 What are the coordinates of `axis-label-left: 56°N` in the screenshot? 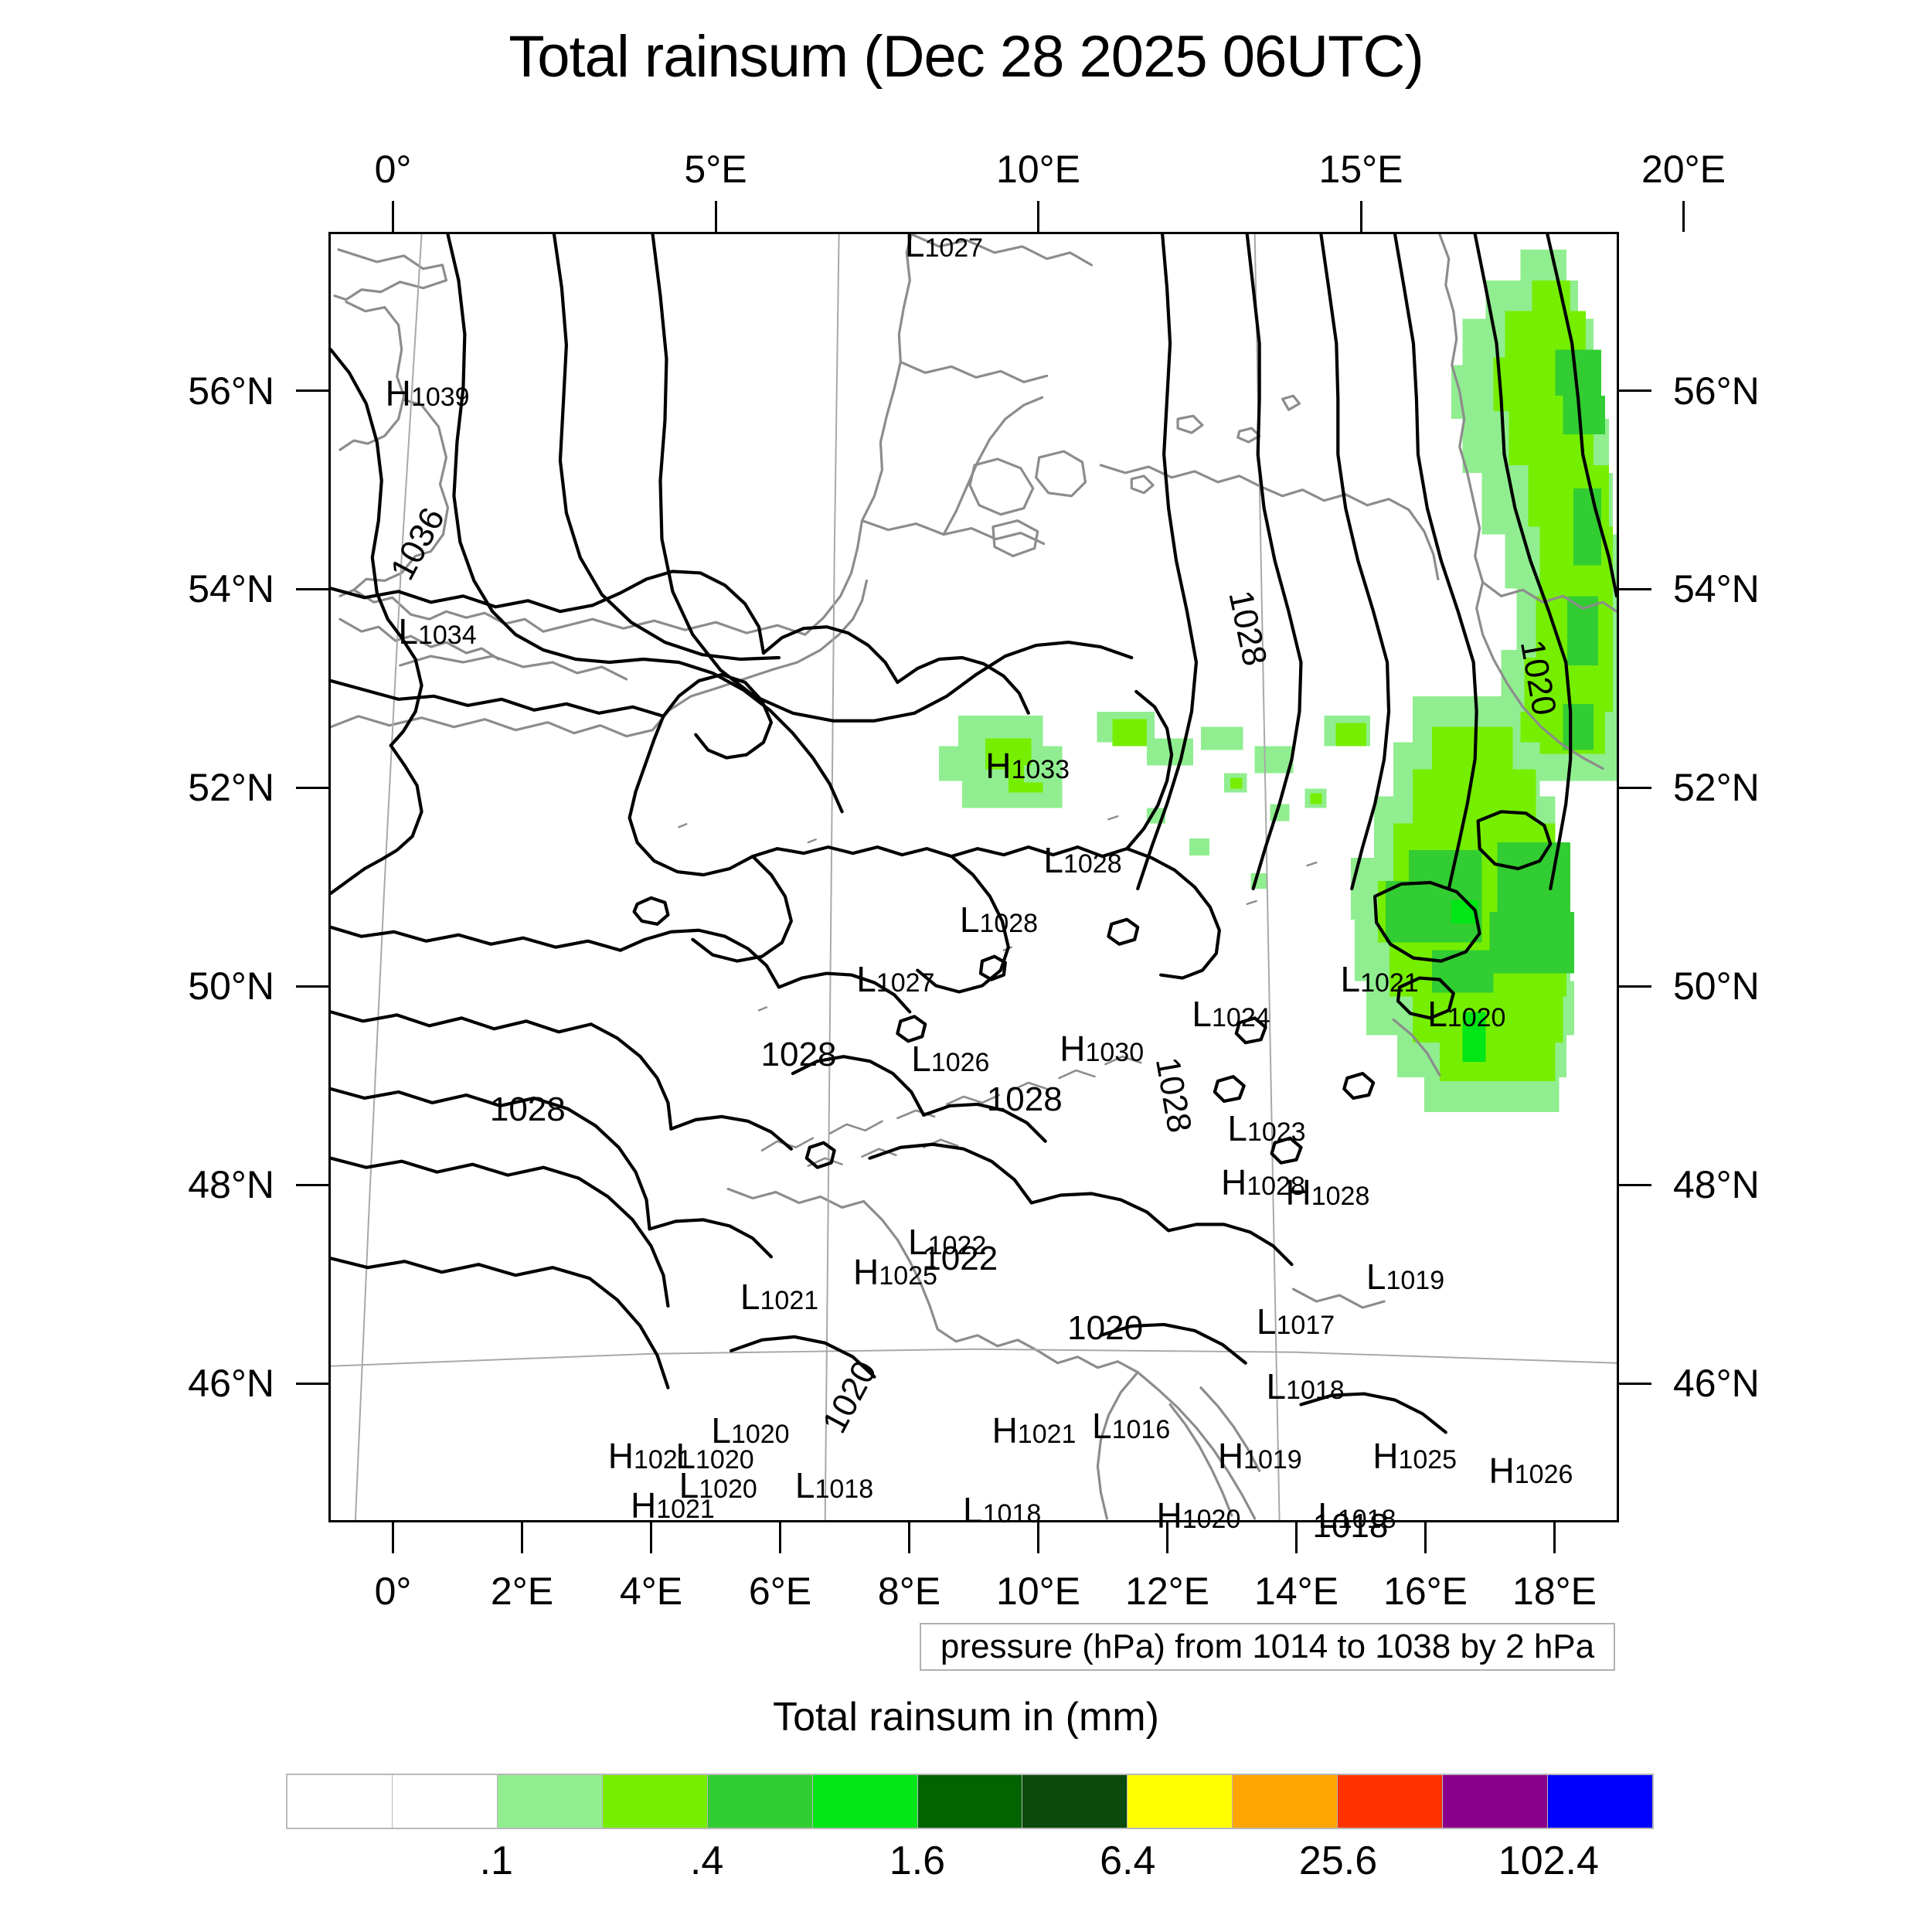 It's located at (231, 391).